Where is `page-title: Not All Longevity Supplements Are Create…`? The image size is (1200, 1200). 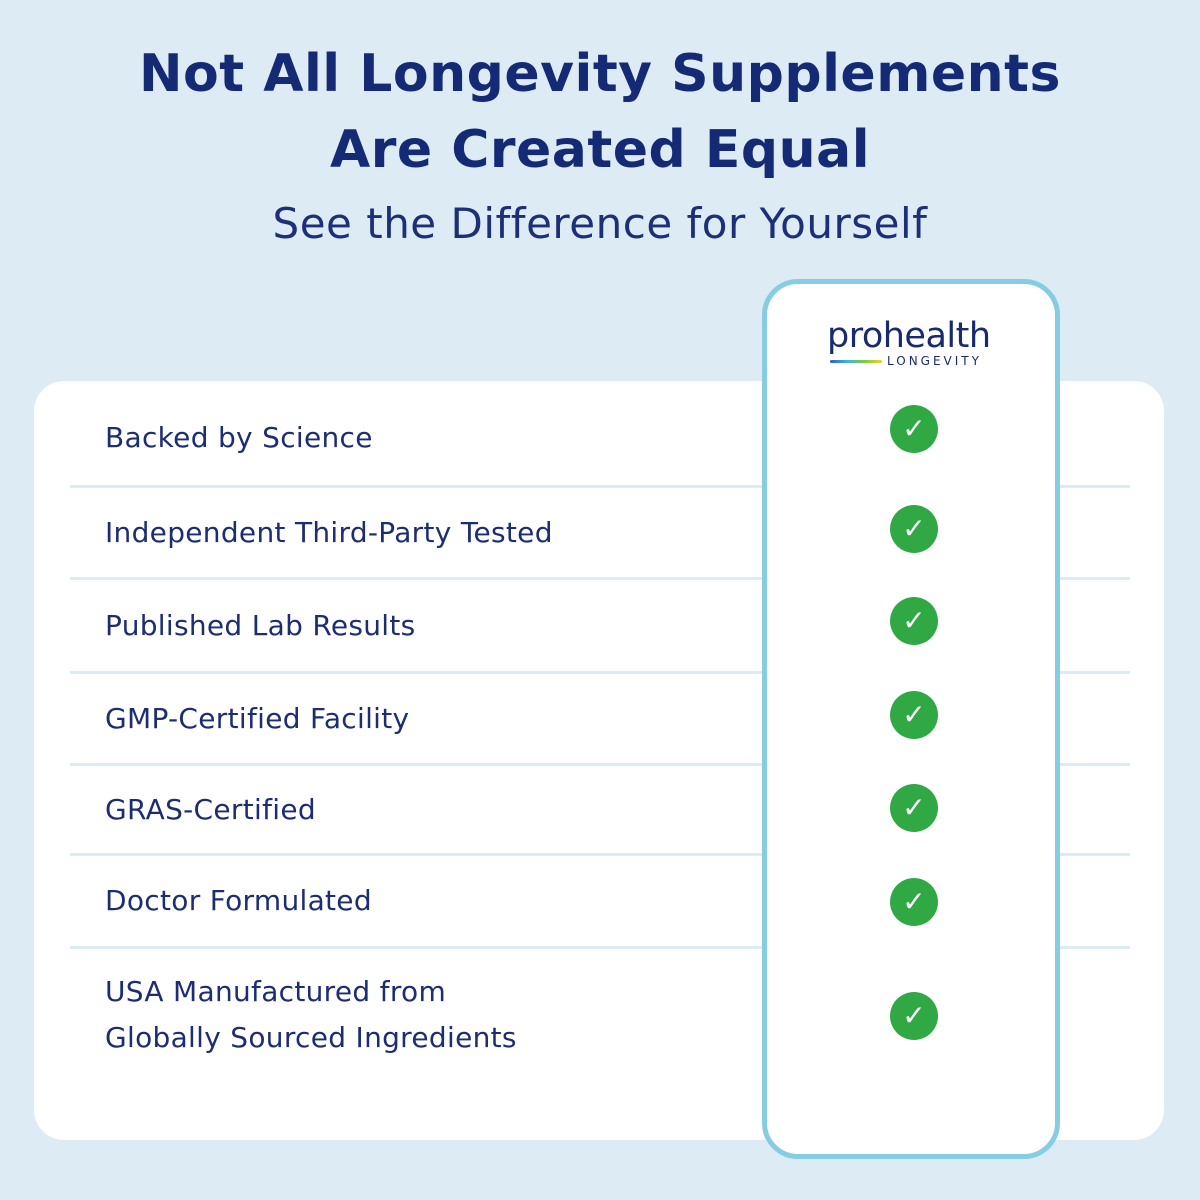
page-title: Not All Longevity Supplements Are Create… is located at coordinates (600, 112).